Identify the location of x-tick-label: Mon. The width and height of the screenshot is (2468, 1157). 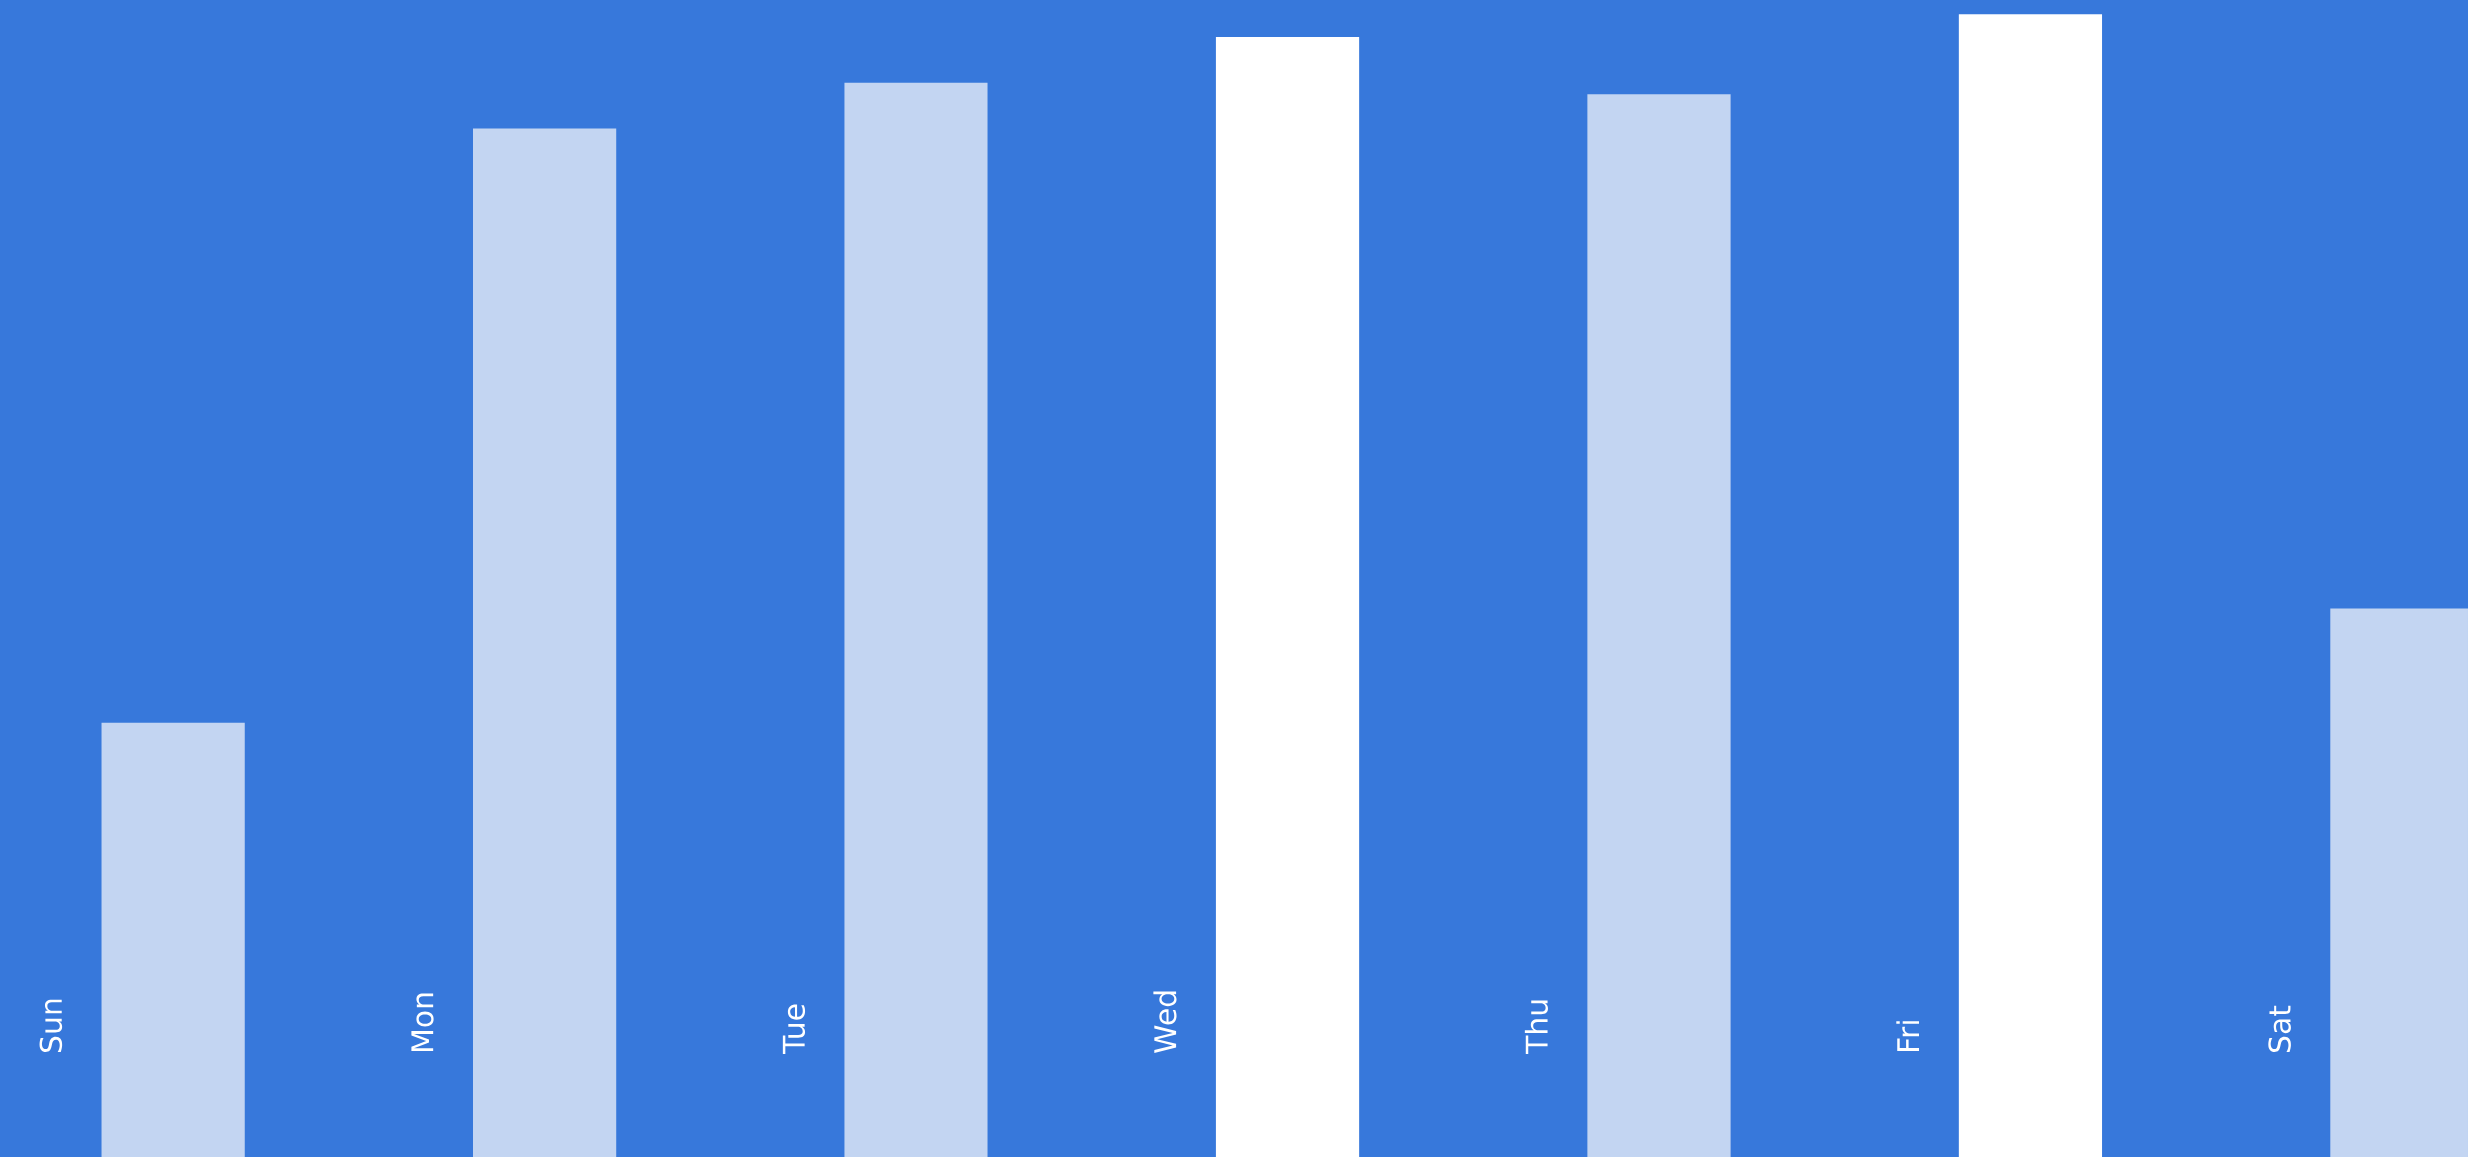
(422, 1022).